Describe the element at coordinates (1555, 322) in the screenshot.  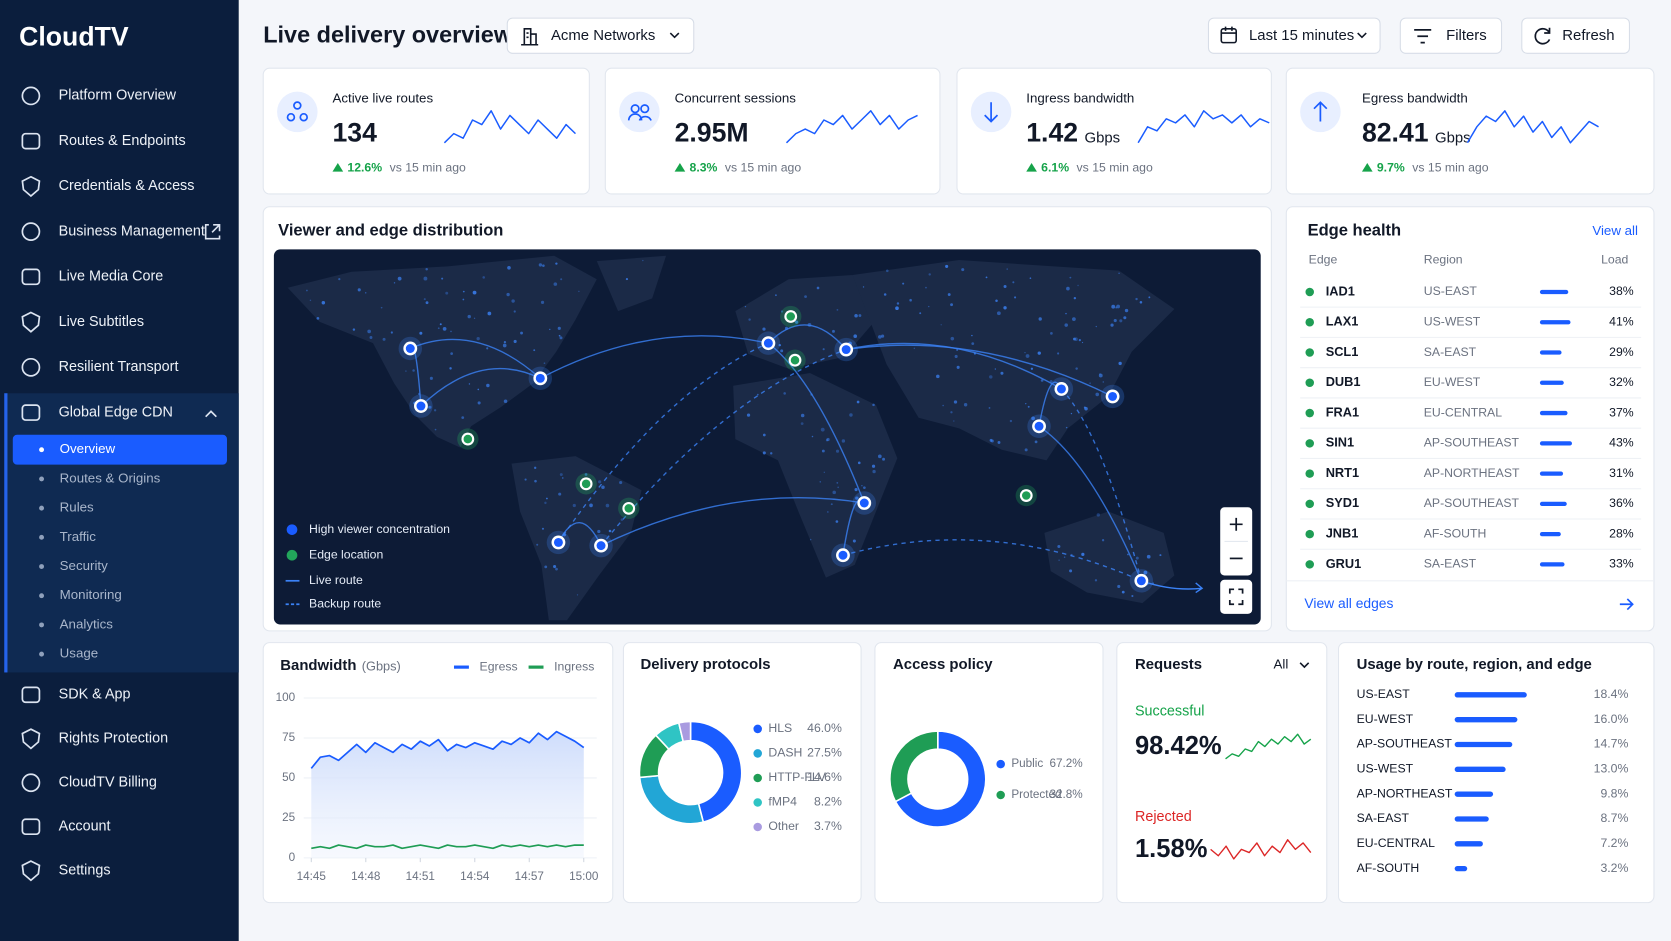
I see `load-bar` at that location.